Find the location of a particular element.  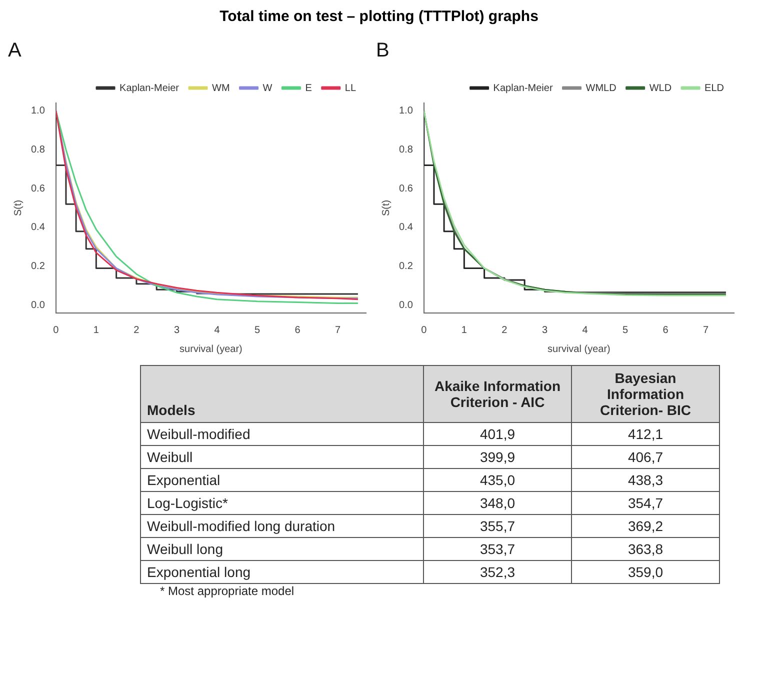

text: 352,3 is located at coordinates (498, 572).